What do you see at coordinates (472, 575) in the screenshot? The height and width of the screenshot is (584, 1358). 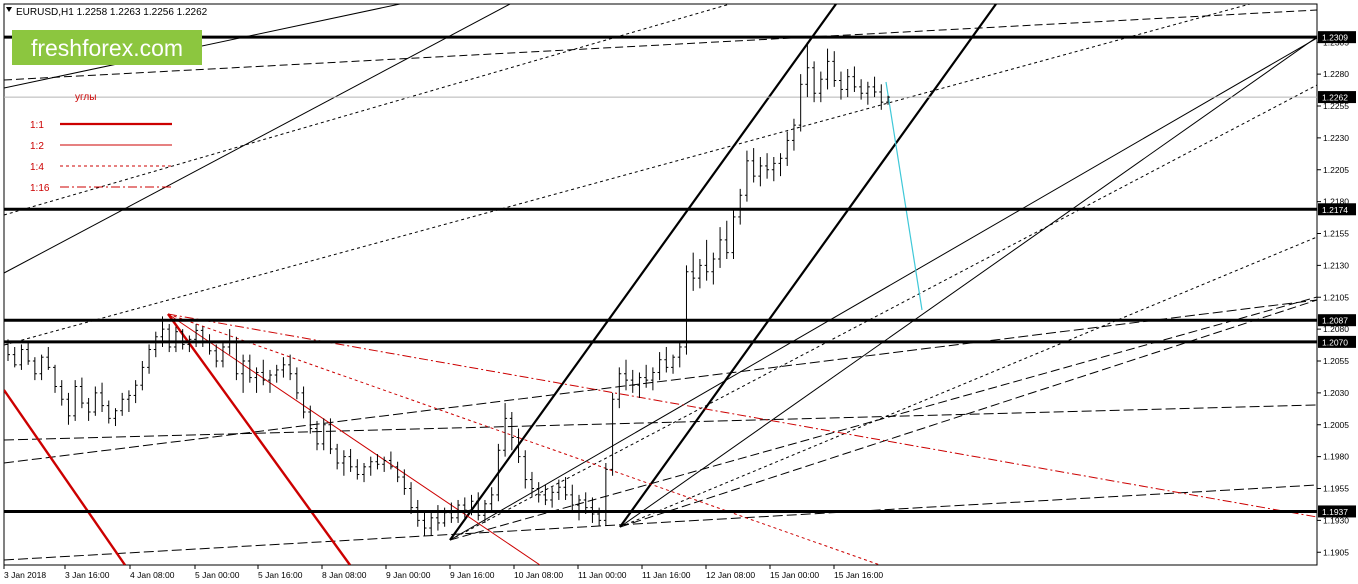 I see `x-tick-label: 9 Jan 16:00` at bounding box center [472, 575].